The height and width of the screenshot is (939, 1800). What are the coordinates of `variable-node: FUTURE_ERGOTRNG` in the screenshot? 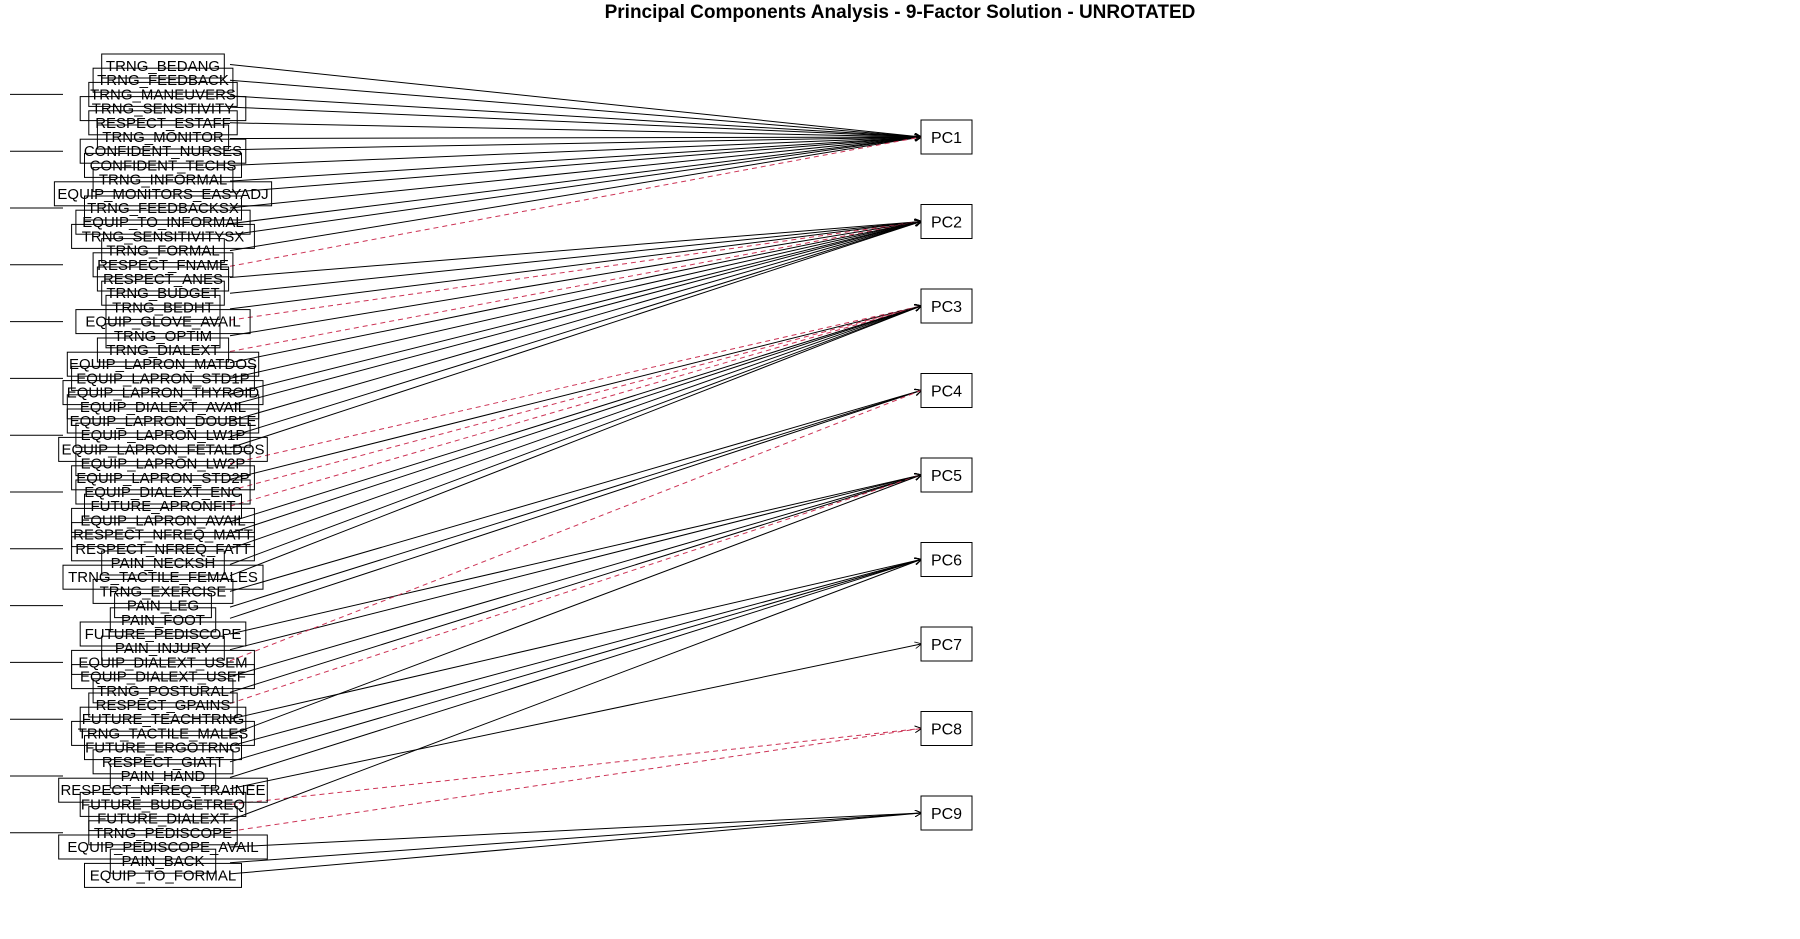 It's located at (163, 748).